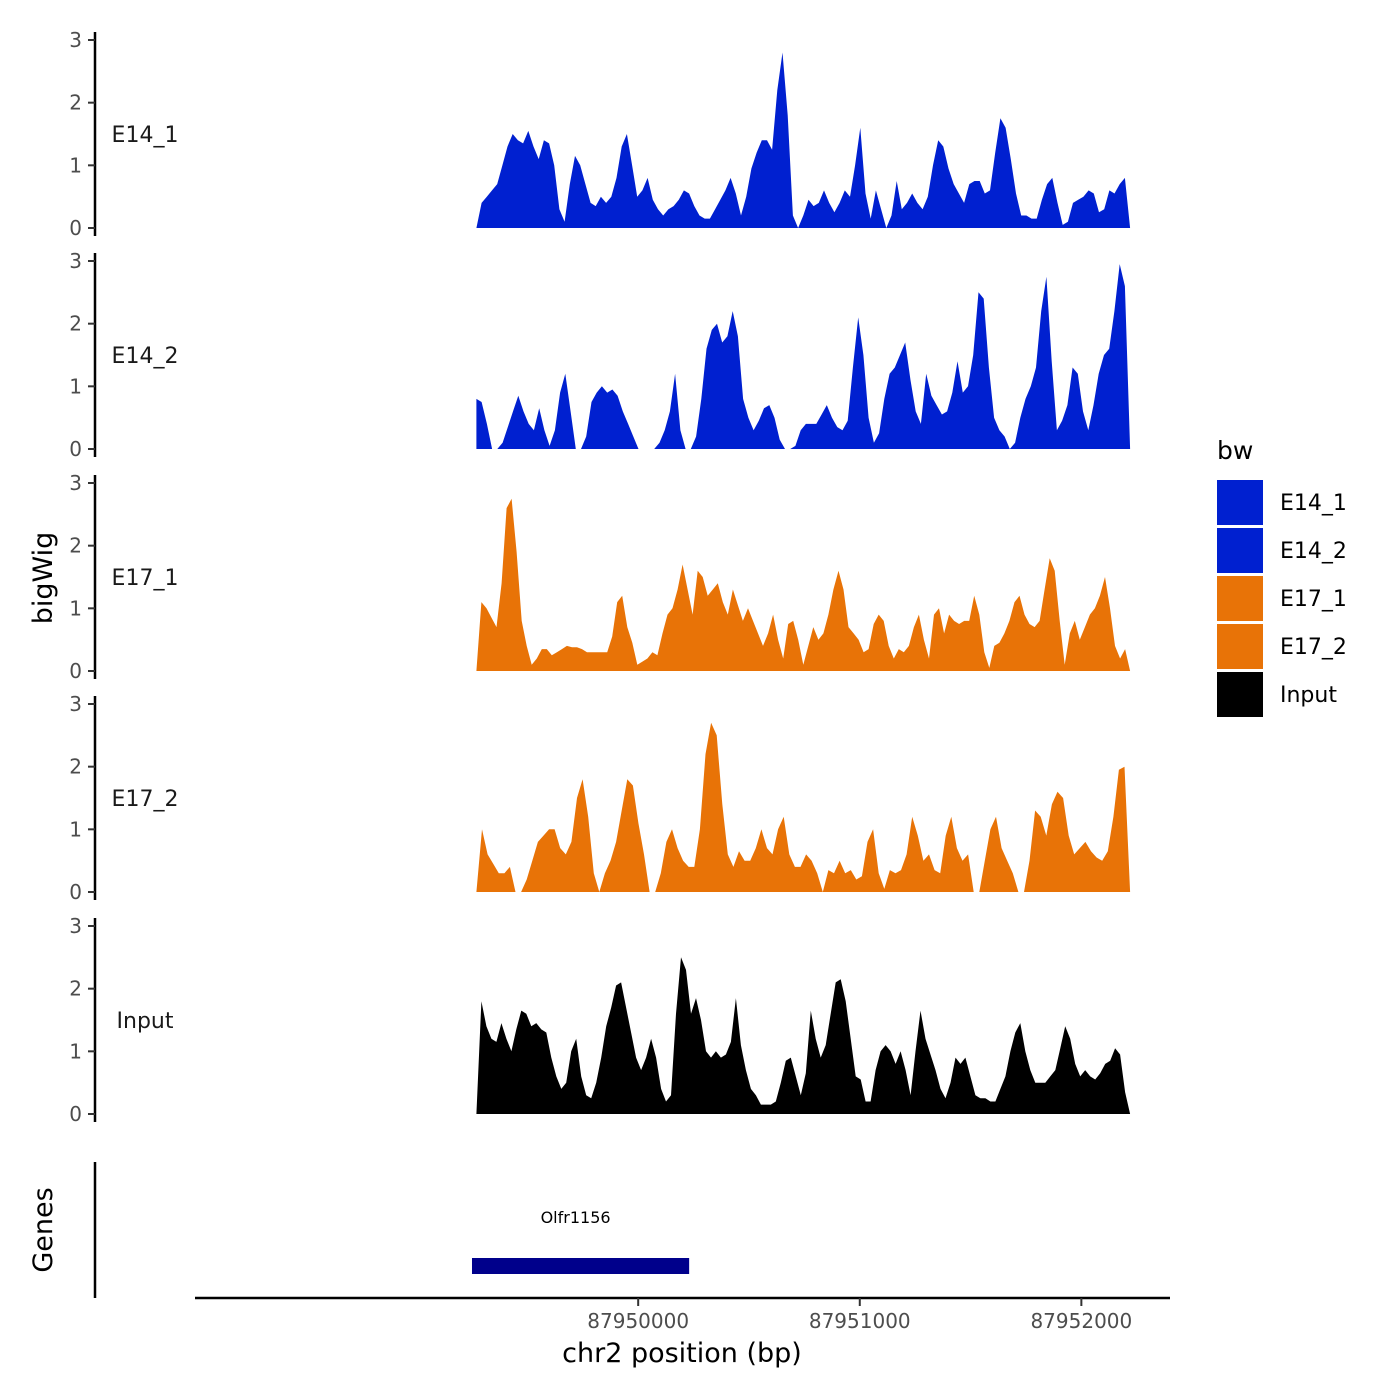  I want to click on y-axis-title: bigWig, so click(43, 578).